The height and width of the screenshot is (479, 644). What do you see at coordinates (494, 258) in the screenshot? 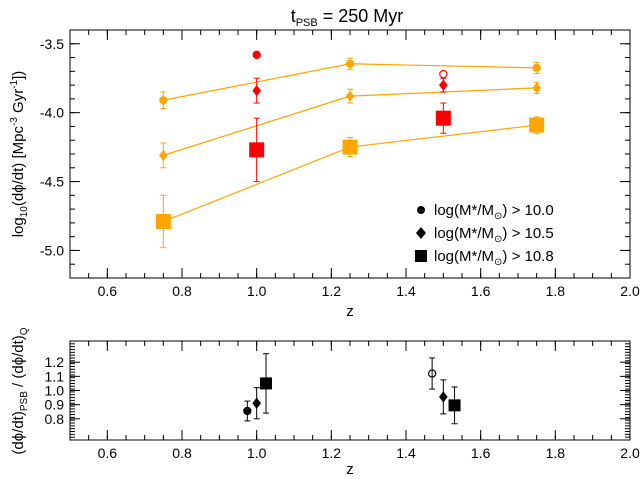
I see `legend-label-10.8: log(M*/M⊙) > 10.8` at bounding box center [494, 258].